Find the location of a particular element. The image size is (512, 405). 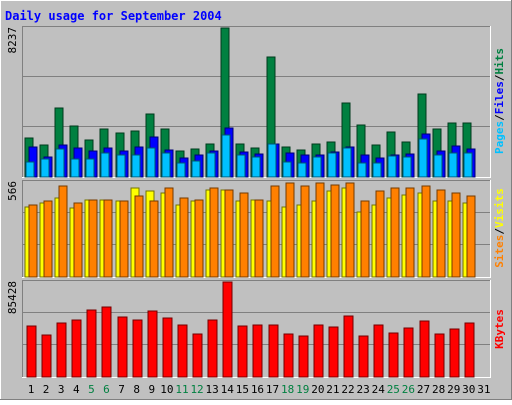

x-label-day-17: 17 is located at coordinates (272, 389).